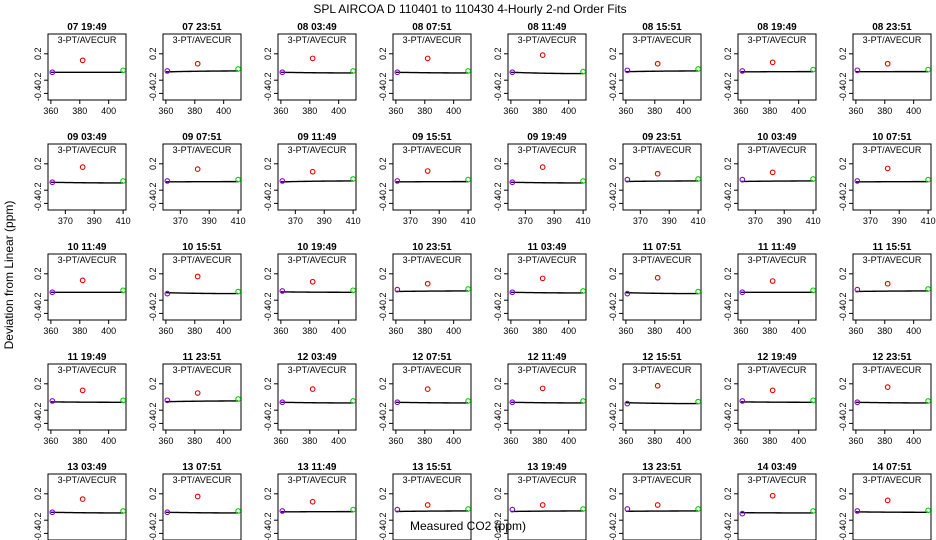 The image size is (936, 540). I want to click on panel: 10 15:51 3-PT/AVECUR -0.4-0.2 0.2 360 380 400, so click(195, 289).